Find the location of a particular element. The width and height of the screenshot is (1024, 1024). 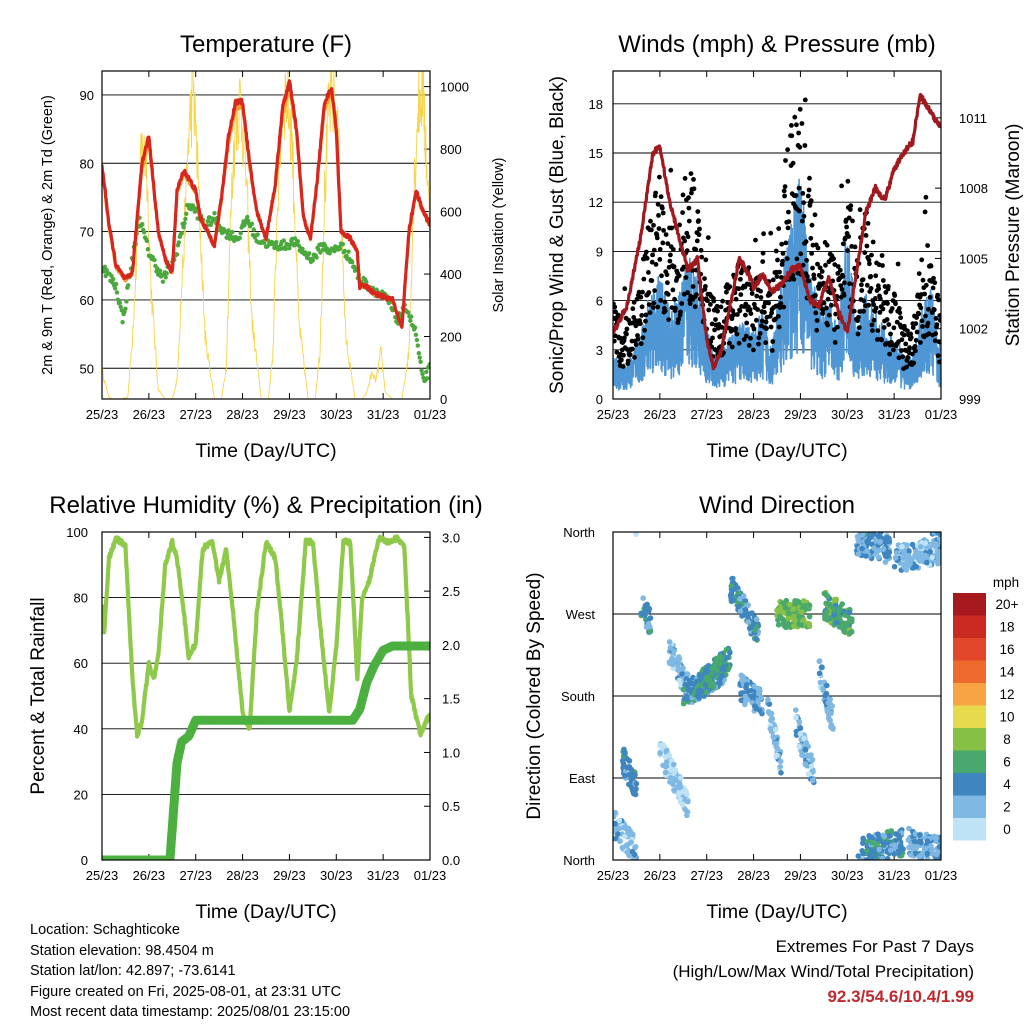

rh-y2tick-label: 1.0 is located at coordinates (451, 752).